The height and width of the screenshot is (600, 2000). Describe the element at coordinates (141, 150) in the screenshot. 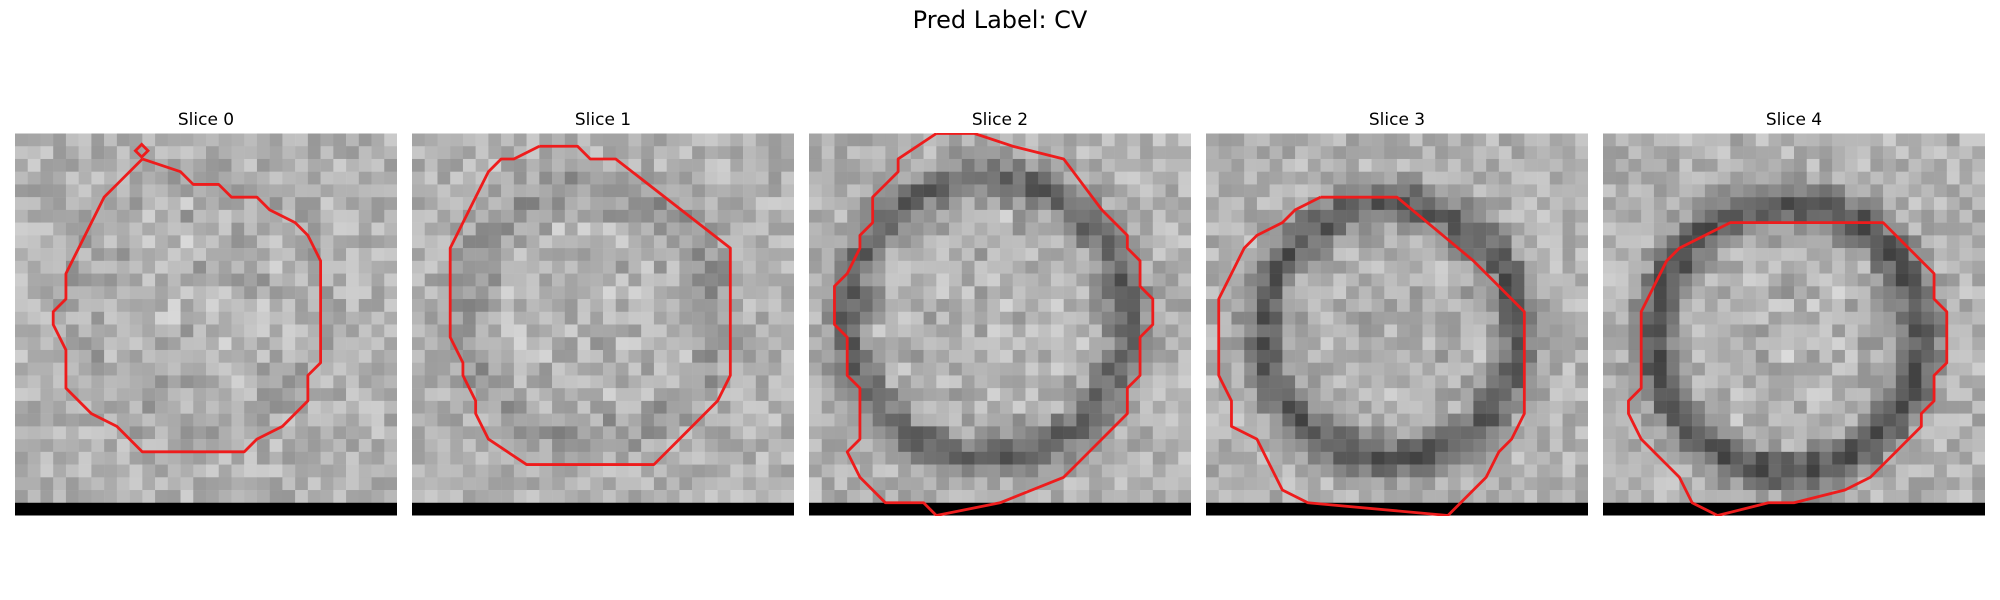

I see `segmentation-outline-fragment` at that location.